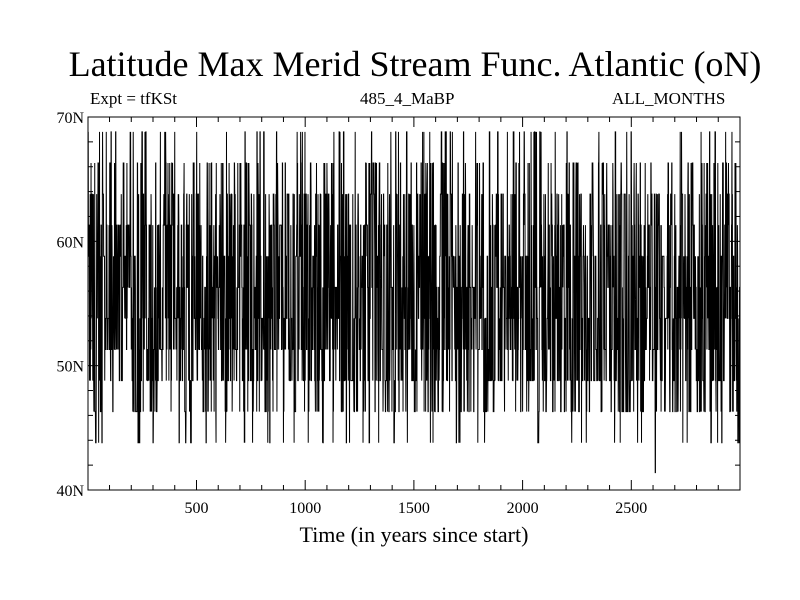 This screenshot has width=800, height=600. Describe the element at coordinates (134, 98) in the screenshot. I see `experiment-label: Expt = tfKSt` at that location.